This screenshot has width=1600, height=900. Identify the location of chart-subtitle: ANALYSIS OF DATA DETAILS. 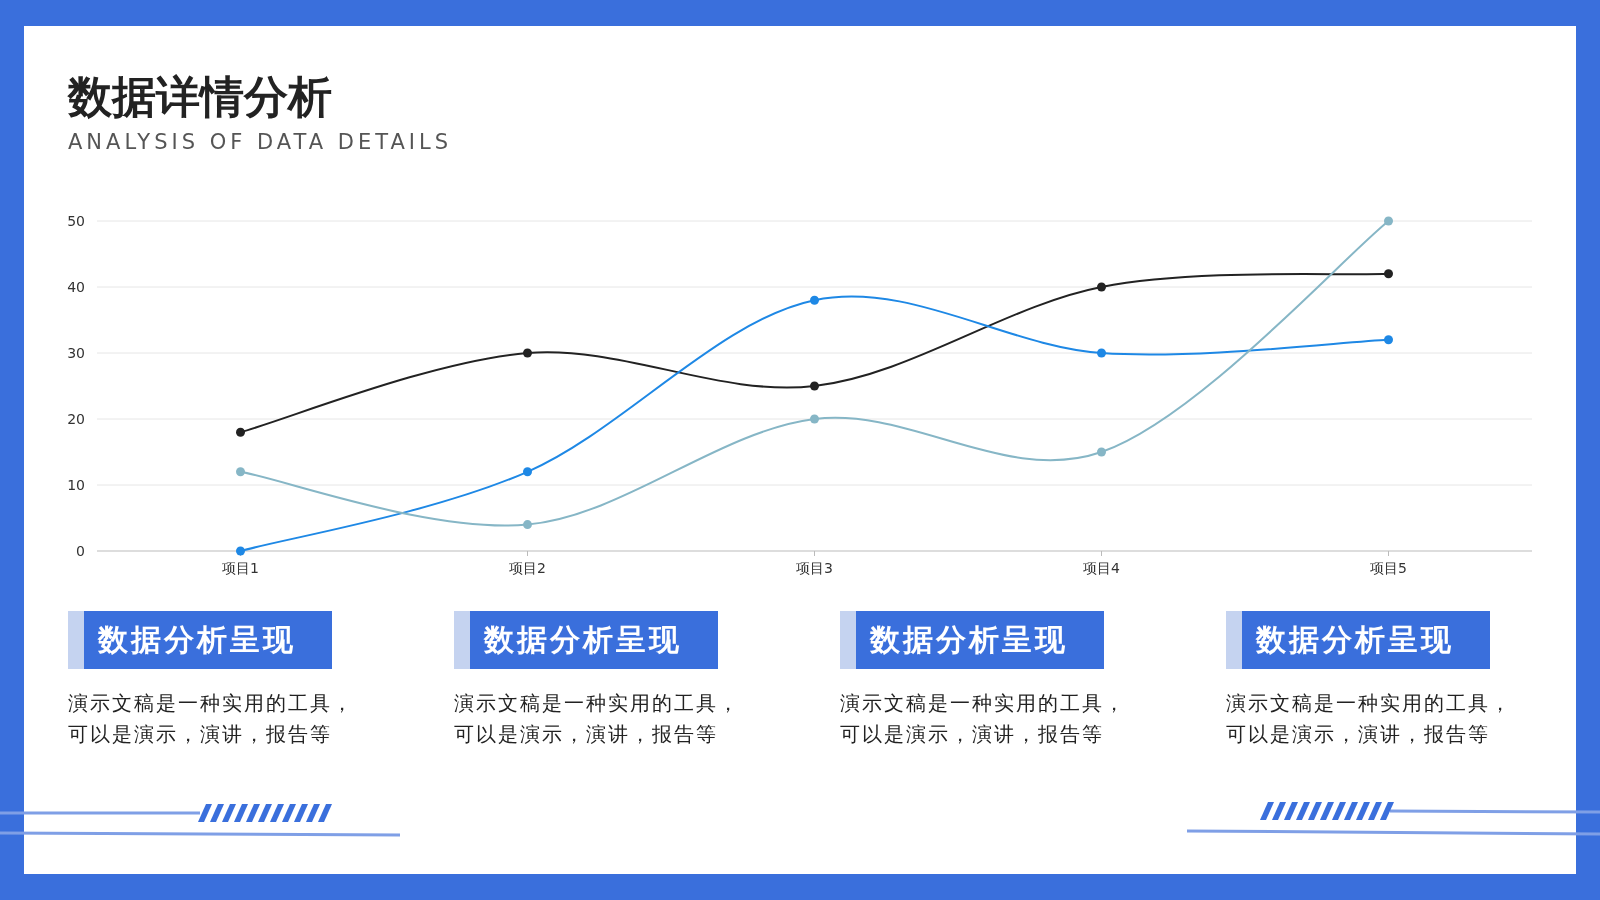
(260, 142).